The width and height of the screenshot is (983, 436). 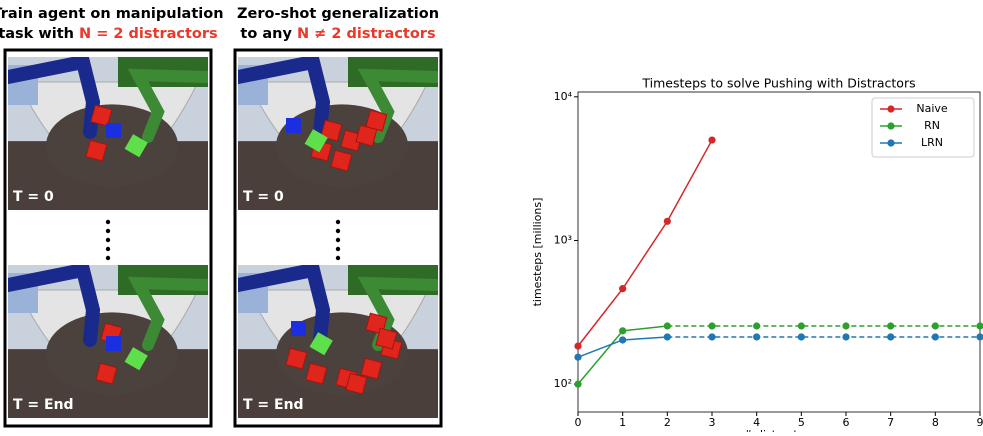 What do you see at coordinates (148, 34) in the screenshot?
I see `heading-highlight: N = 2 distractors` at bounding box center [148, 34].